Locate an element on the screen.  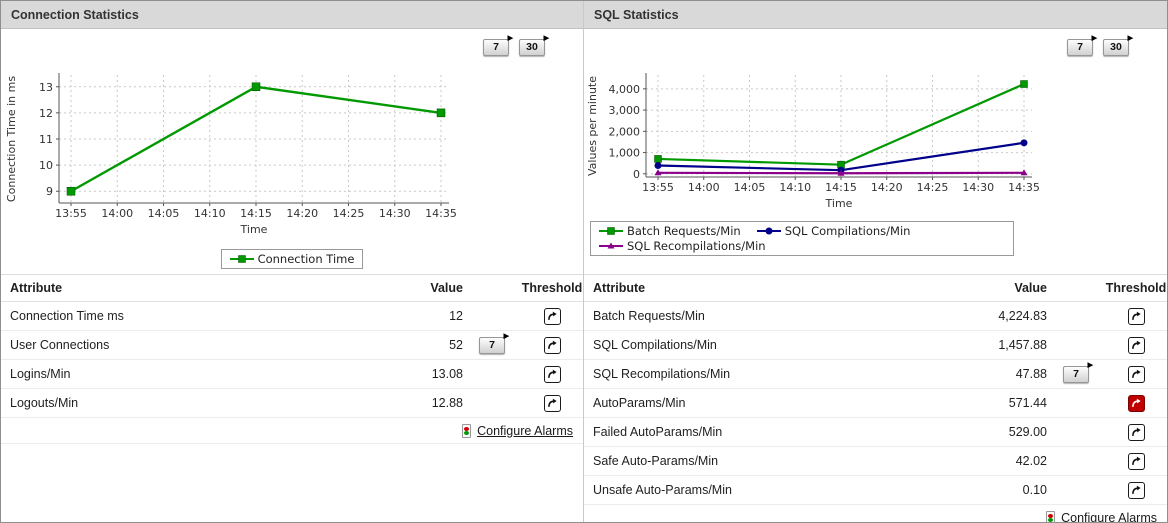
value-cell: 571.44 is located at coordinates (1027, 403).